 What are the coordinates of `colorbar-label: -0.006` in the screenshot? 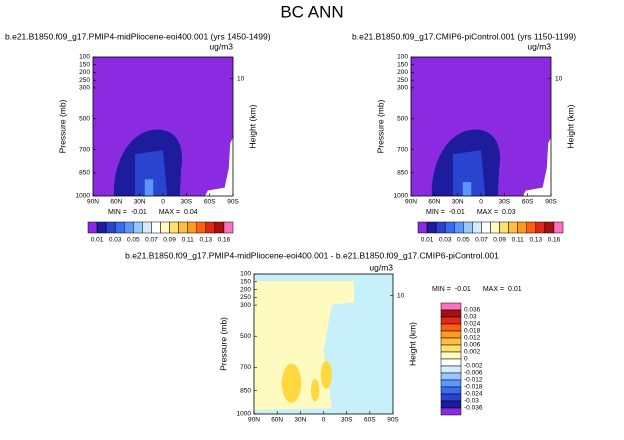 It's located at (473, 373).